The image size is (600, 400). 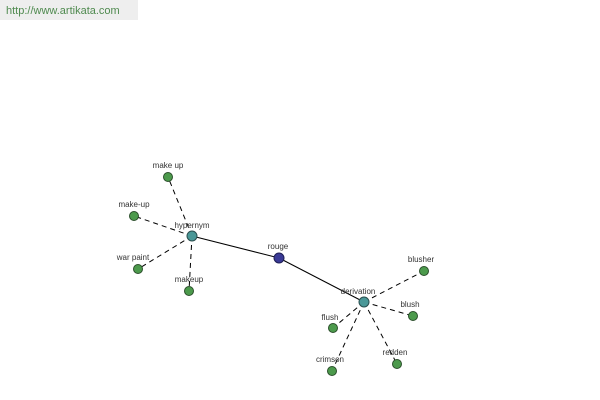 I want to click on node-label: redden, so click(x=395, y=352).